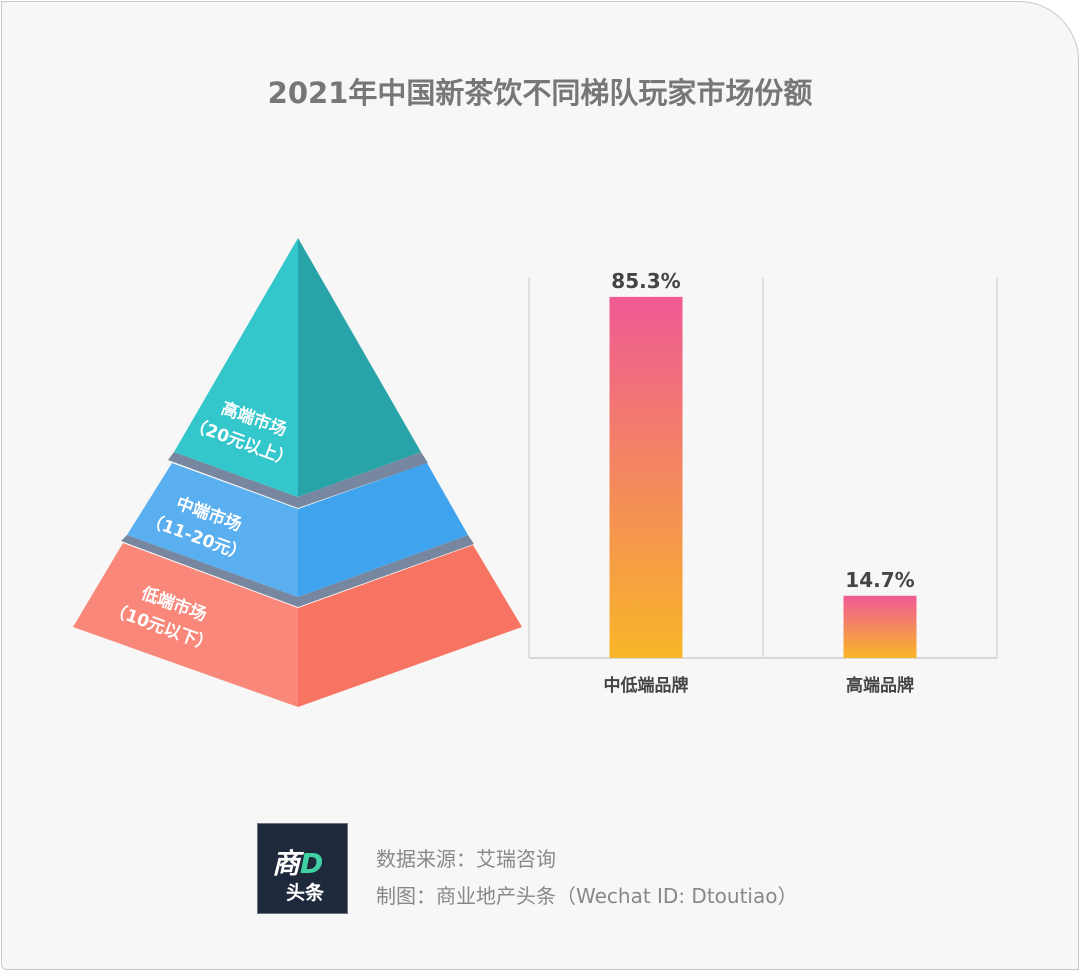 Image resolution: width=1080 pixels, height=971 pixels. What do you see at coordinates (312, 863) in the screenshot?
I see `logo-d: D` at bounding box center [312, 863].